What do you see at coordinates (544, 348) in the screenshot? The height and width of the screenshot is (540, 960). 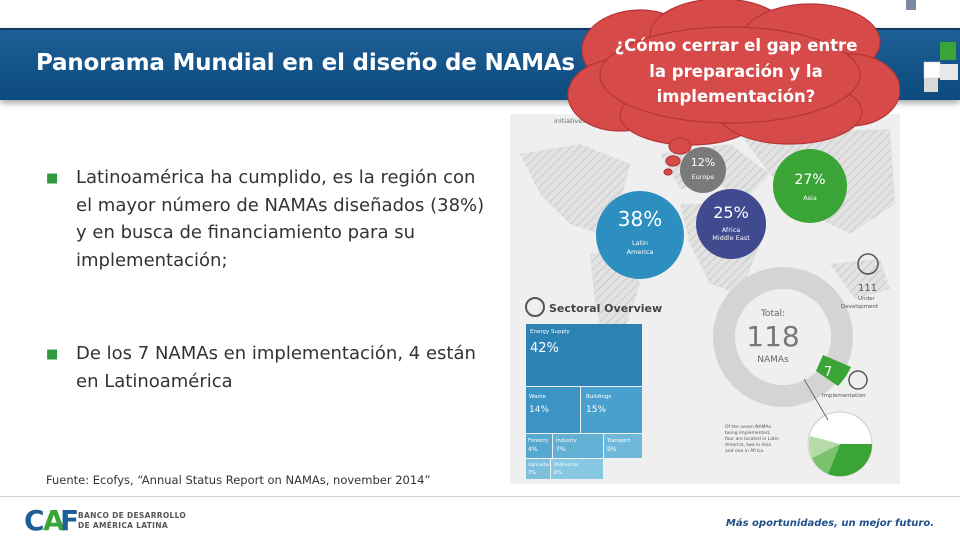 I see `svg-text: 42%` at bounding box center [544, 348].